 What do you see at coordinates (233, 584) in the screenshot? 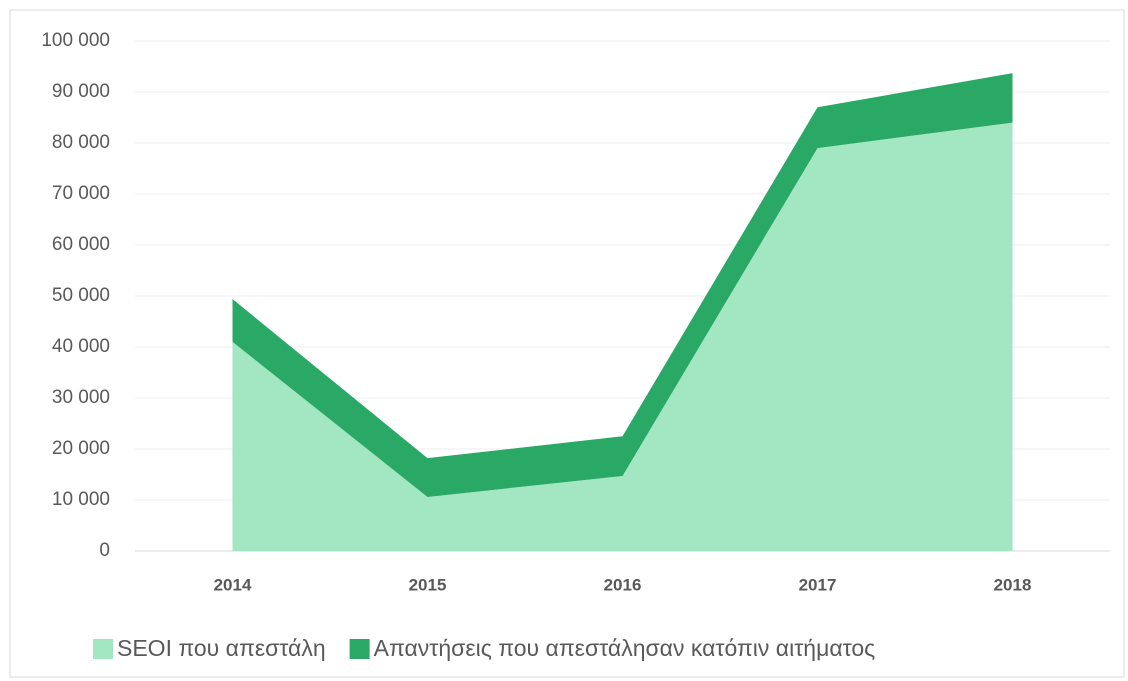
I see `x-tick-label: 2014` at bounding box center [233, 584].